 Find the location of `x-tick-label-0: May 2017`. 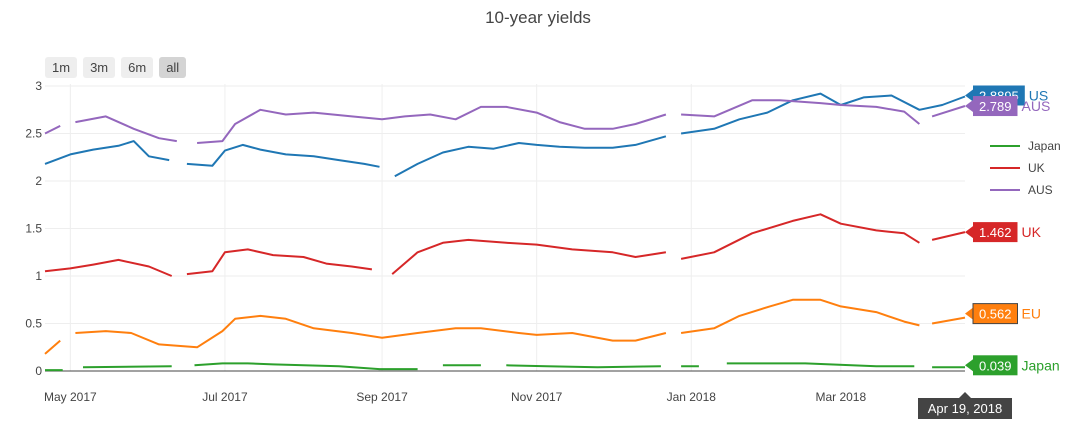

x-tick-label-0: May 2017 is located at coordinates (70, 397).